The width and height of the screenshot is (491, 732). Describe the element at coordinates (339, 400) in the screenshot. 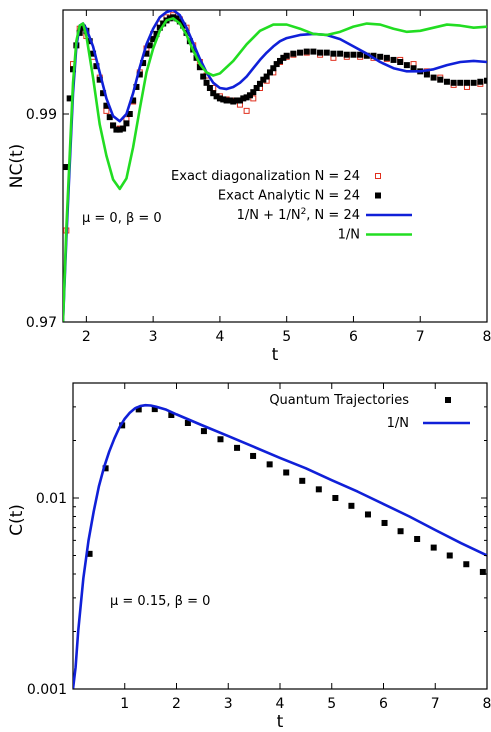

I see `legend-label: Quantum Trajectories` at that location.